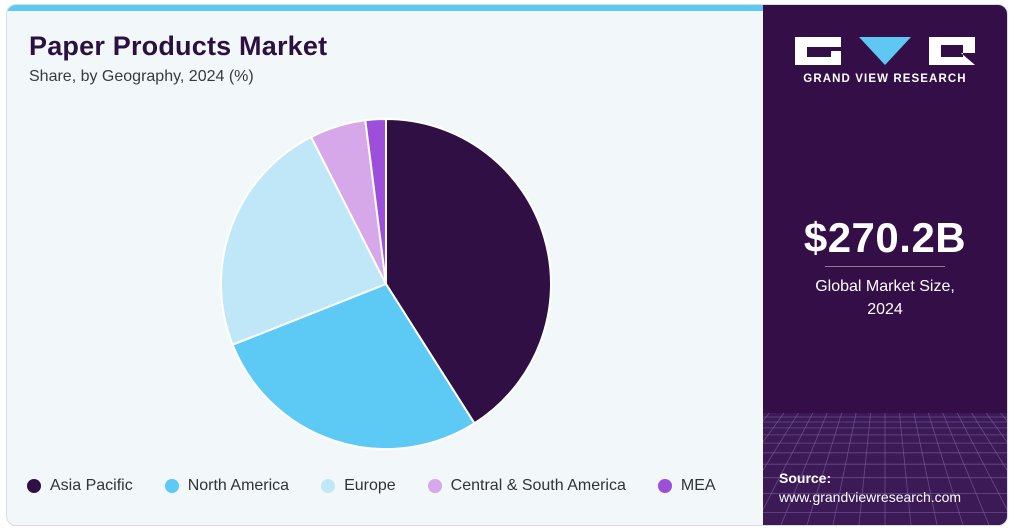  Describe the element at coordinates (805, 478) in the screenshot. I see `source-label: Source:` at that location.